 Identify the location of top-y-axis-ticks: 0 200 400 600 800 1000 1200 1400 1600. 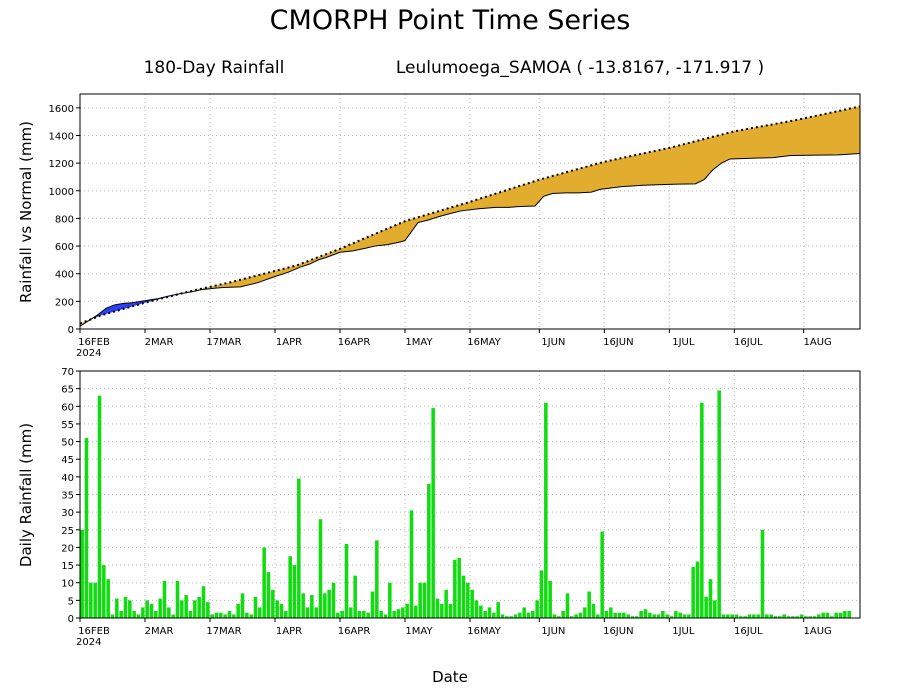
(64, 220).